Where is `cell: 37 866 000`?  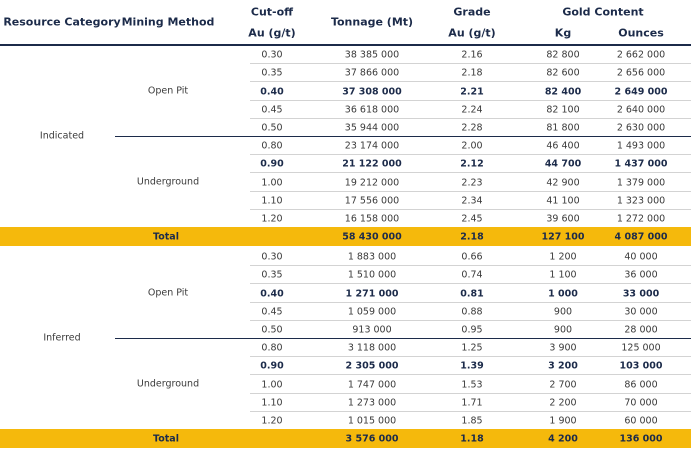 cell: 37 866 000 is located at coordinates (372, 73).